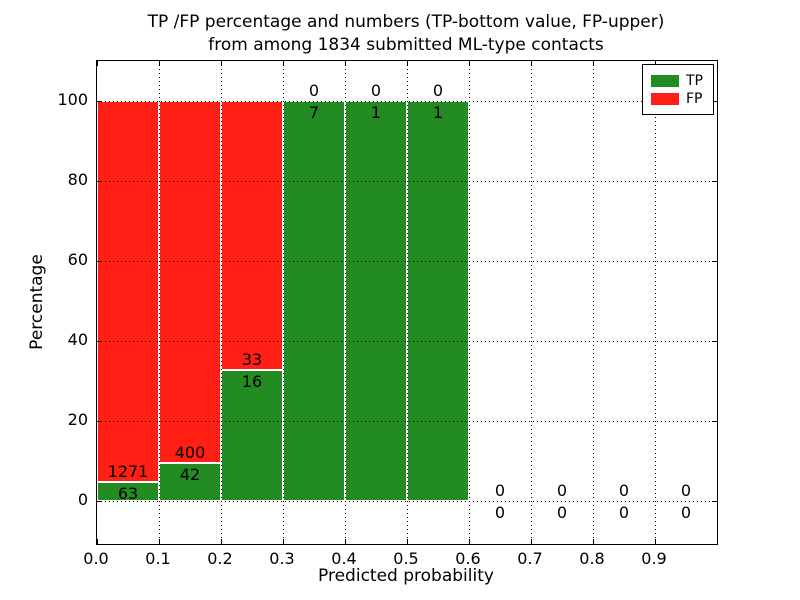 The width and height of the screenshot is (800, 600). I want to click on x-tick-label: 0.3, so click(282, 558).